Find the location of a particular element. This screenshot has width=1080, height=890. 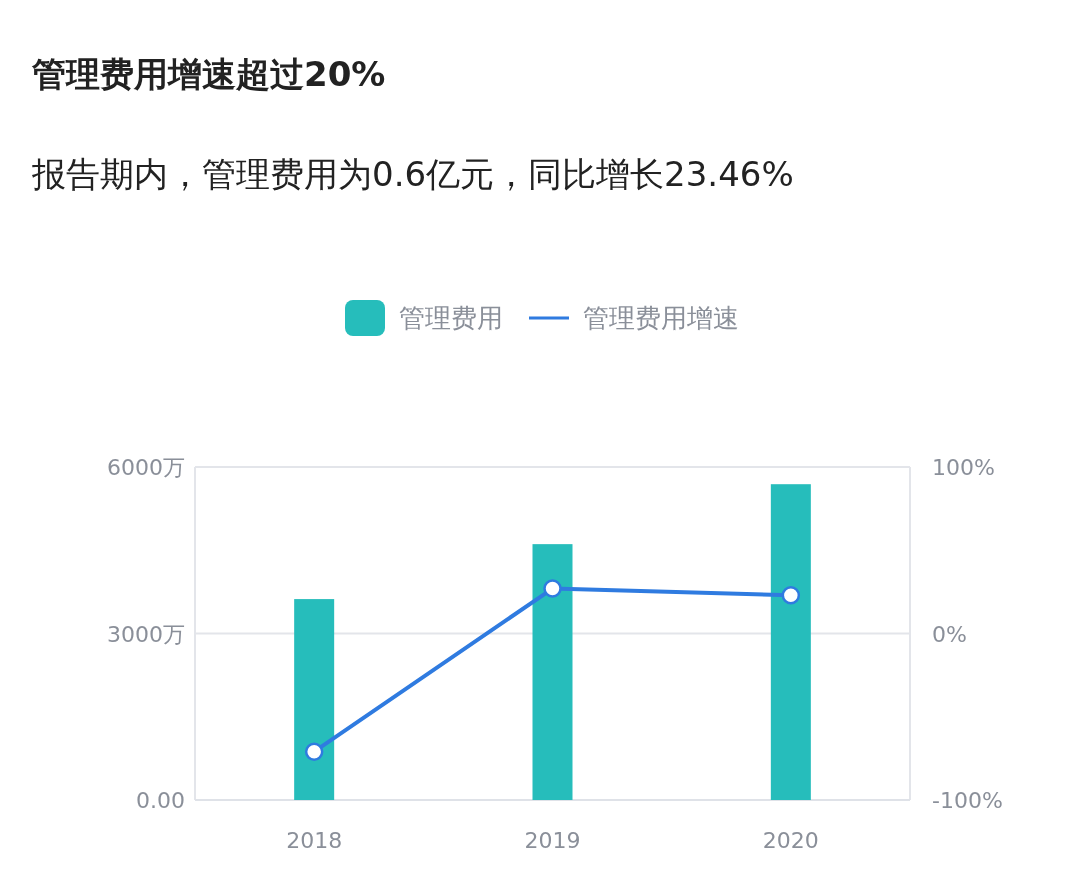

x-tick-label: 2020 is located at coordinates (790, 840).